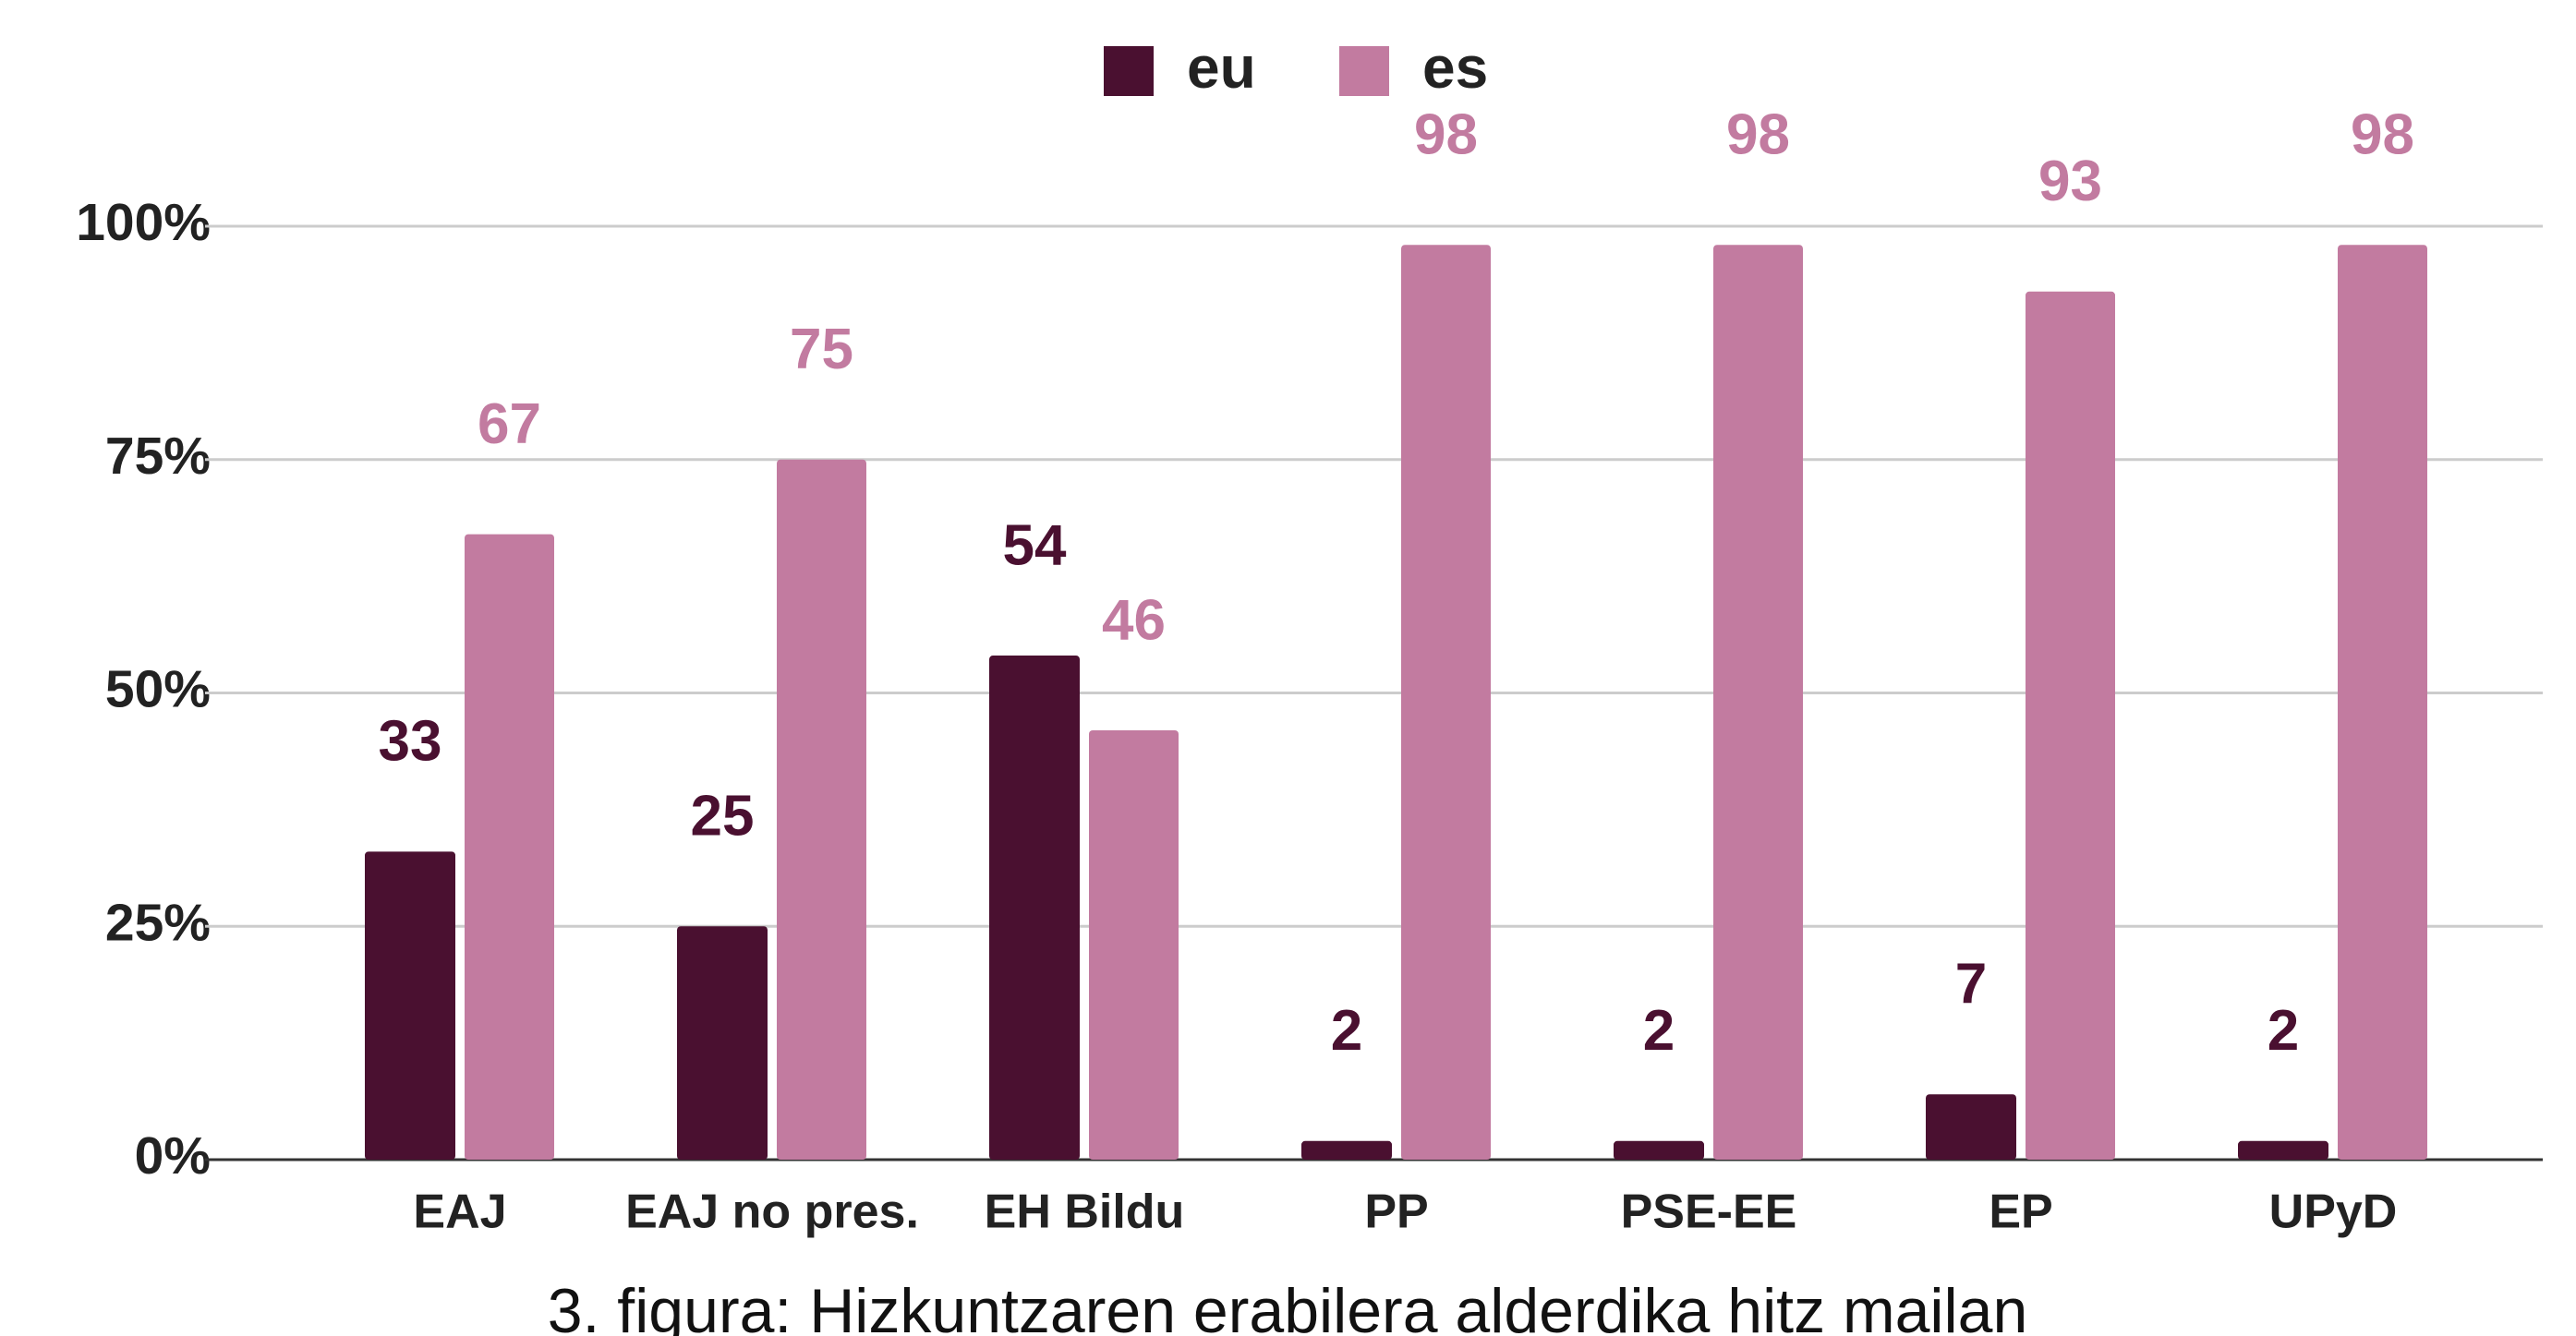  I want to click on x-tick-label: EAJ, so click(459, 1212).